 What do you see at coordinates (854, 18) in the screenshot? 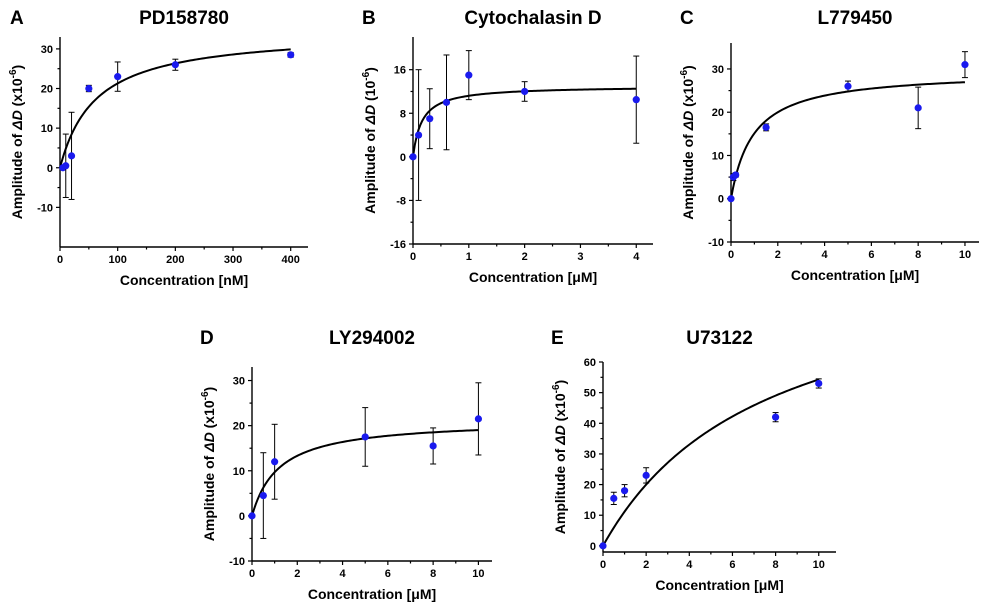
I see `chart-title: L779450` at bounding box center [854, 18].